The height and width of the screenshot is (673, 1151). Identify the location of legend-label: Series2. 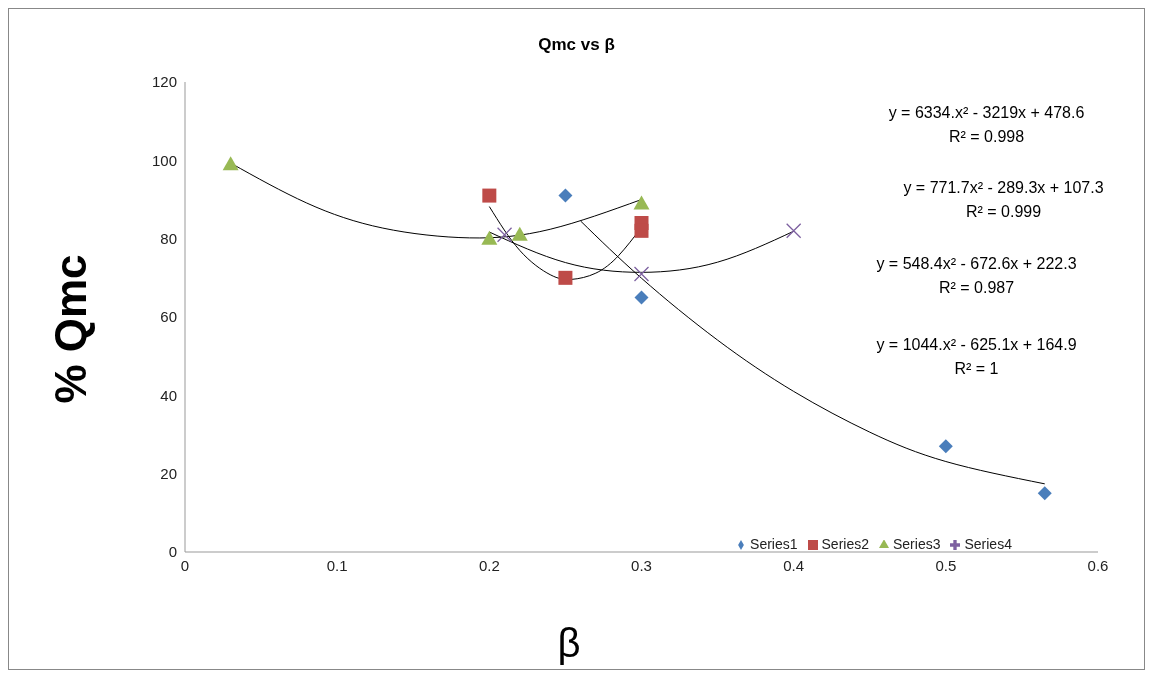
(845, 544).